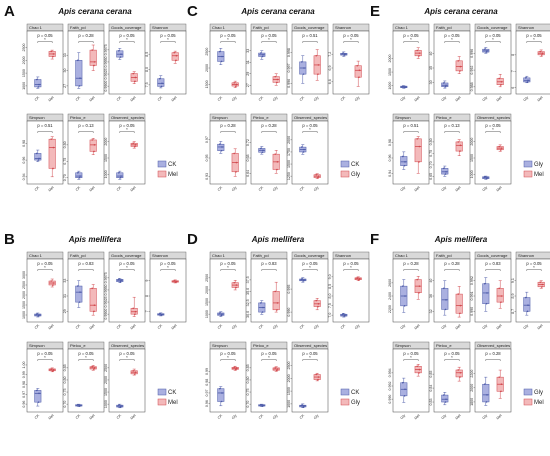 This screenshot has width=550, height=456. I want to click on legend-label: CK, so click(355, 165).